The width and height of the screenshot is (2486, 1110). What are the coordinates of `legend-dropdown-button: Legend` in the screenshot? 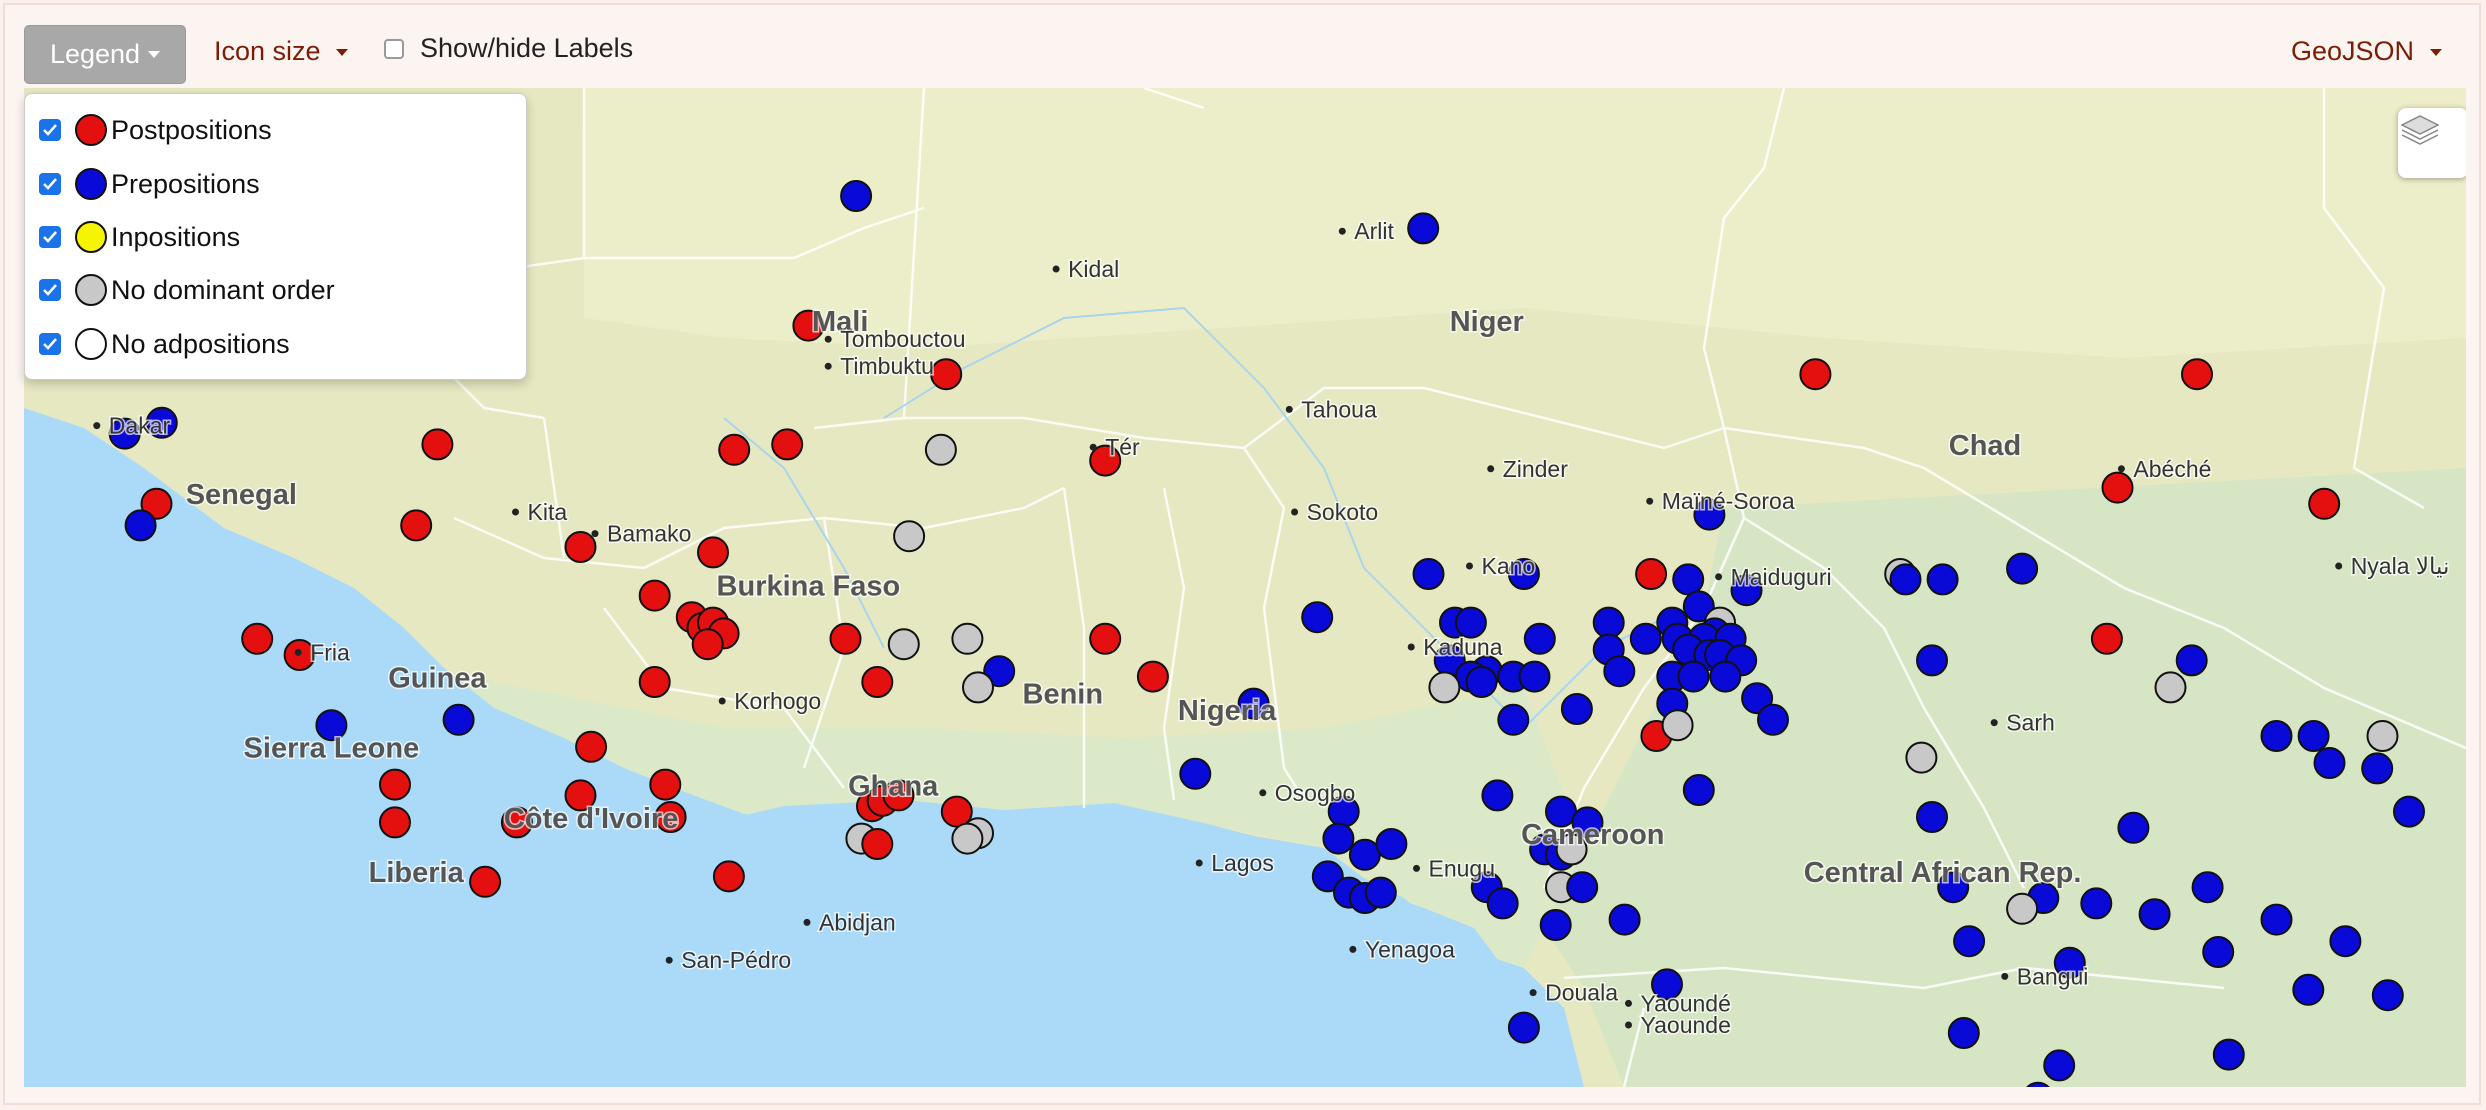 It's located at (105, 54).